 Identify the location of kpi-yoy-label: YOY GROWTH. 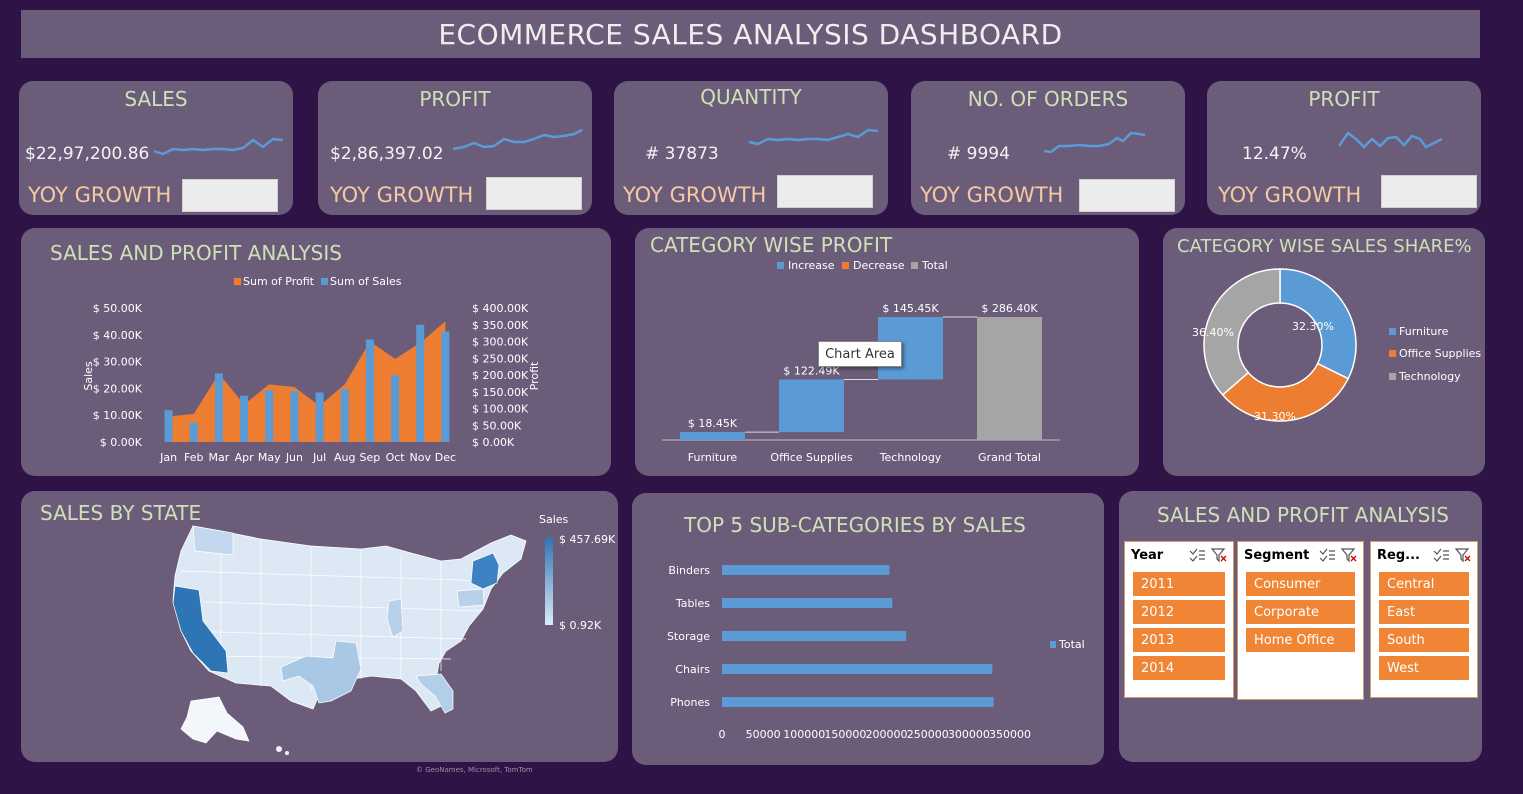
(695, 195).